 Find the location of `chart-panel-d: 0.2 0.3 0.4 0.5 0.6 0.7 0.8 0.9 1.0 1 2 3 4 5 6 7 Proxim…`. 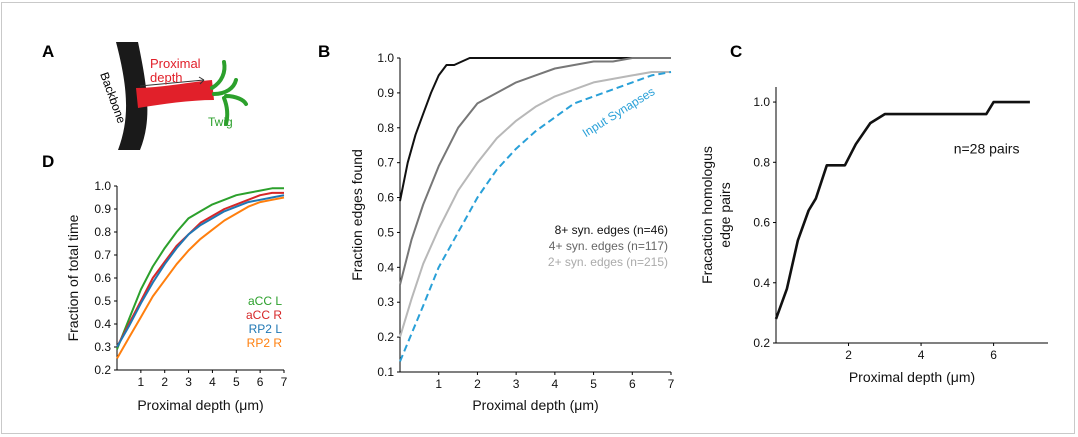

chart-panel-d: 0.2 0.3 0.4 0.5 0.6 0.7 0.8 0.9 1.0 1 2 3 4 5 6 7 Proxim… is located at coordinates (176, 296).